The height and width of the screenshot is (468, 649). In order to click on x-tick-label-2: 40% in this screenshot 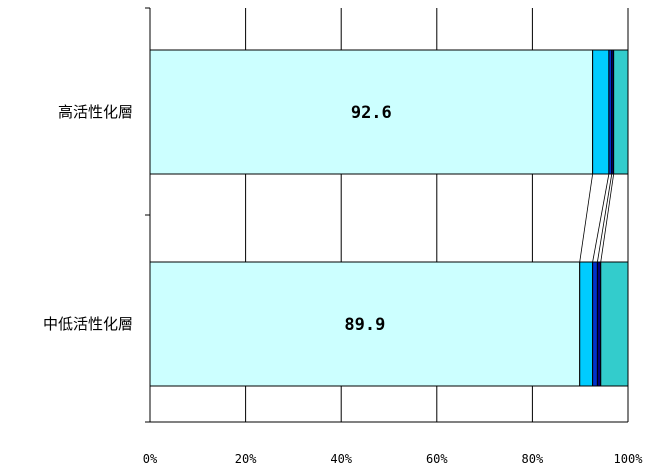, I will do `click(341, 459)`.